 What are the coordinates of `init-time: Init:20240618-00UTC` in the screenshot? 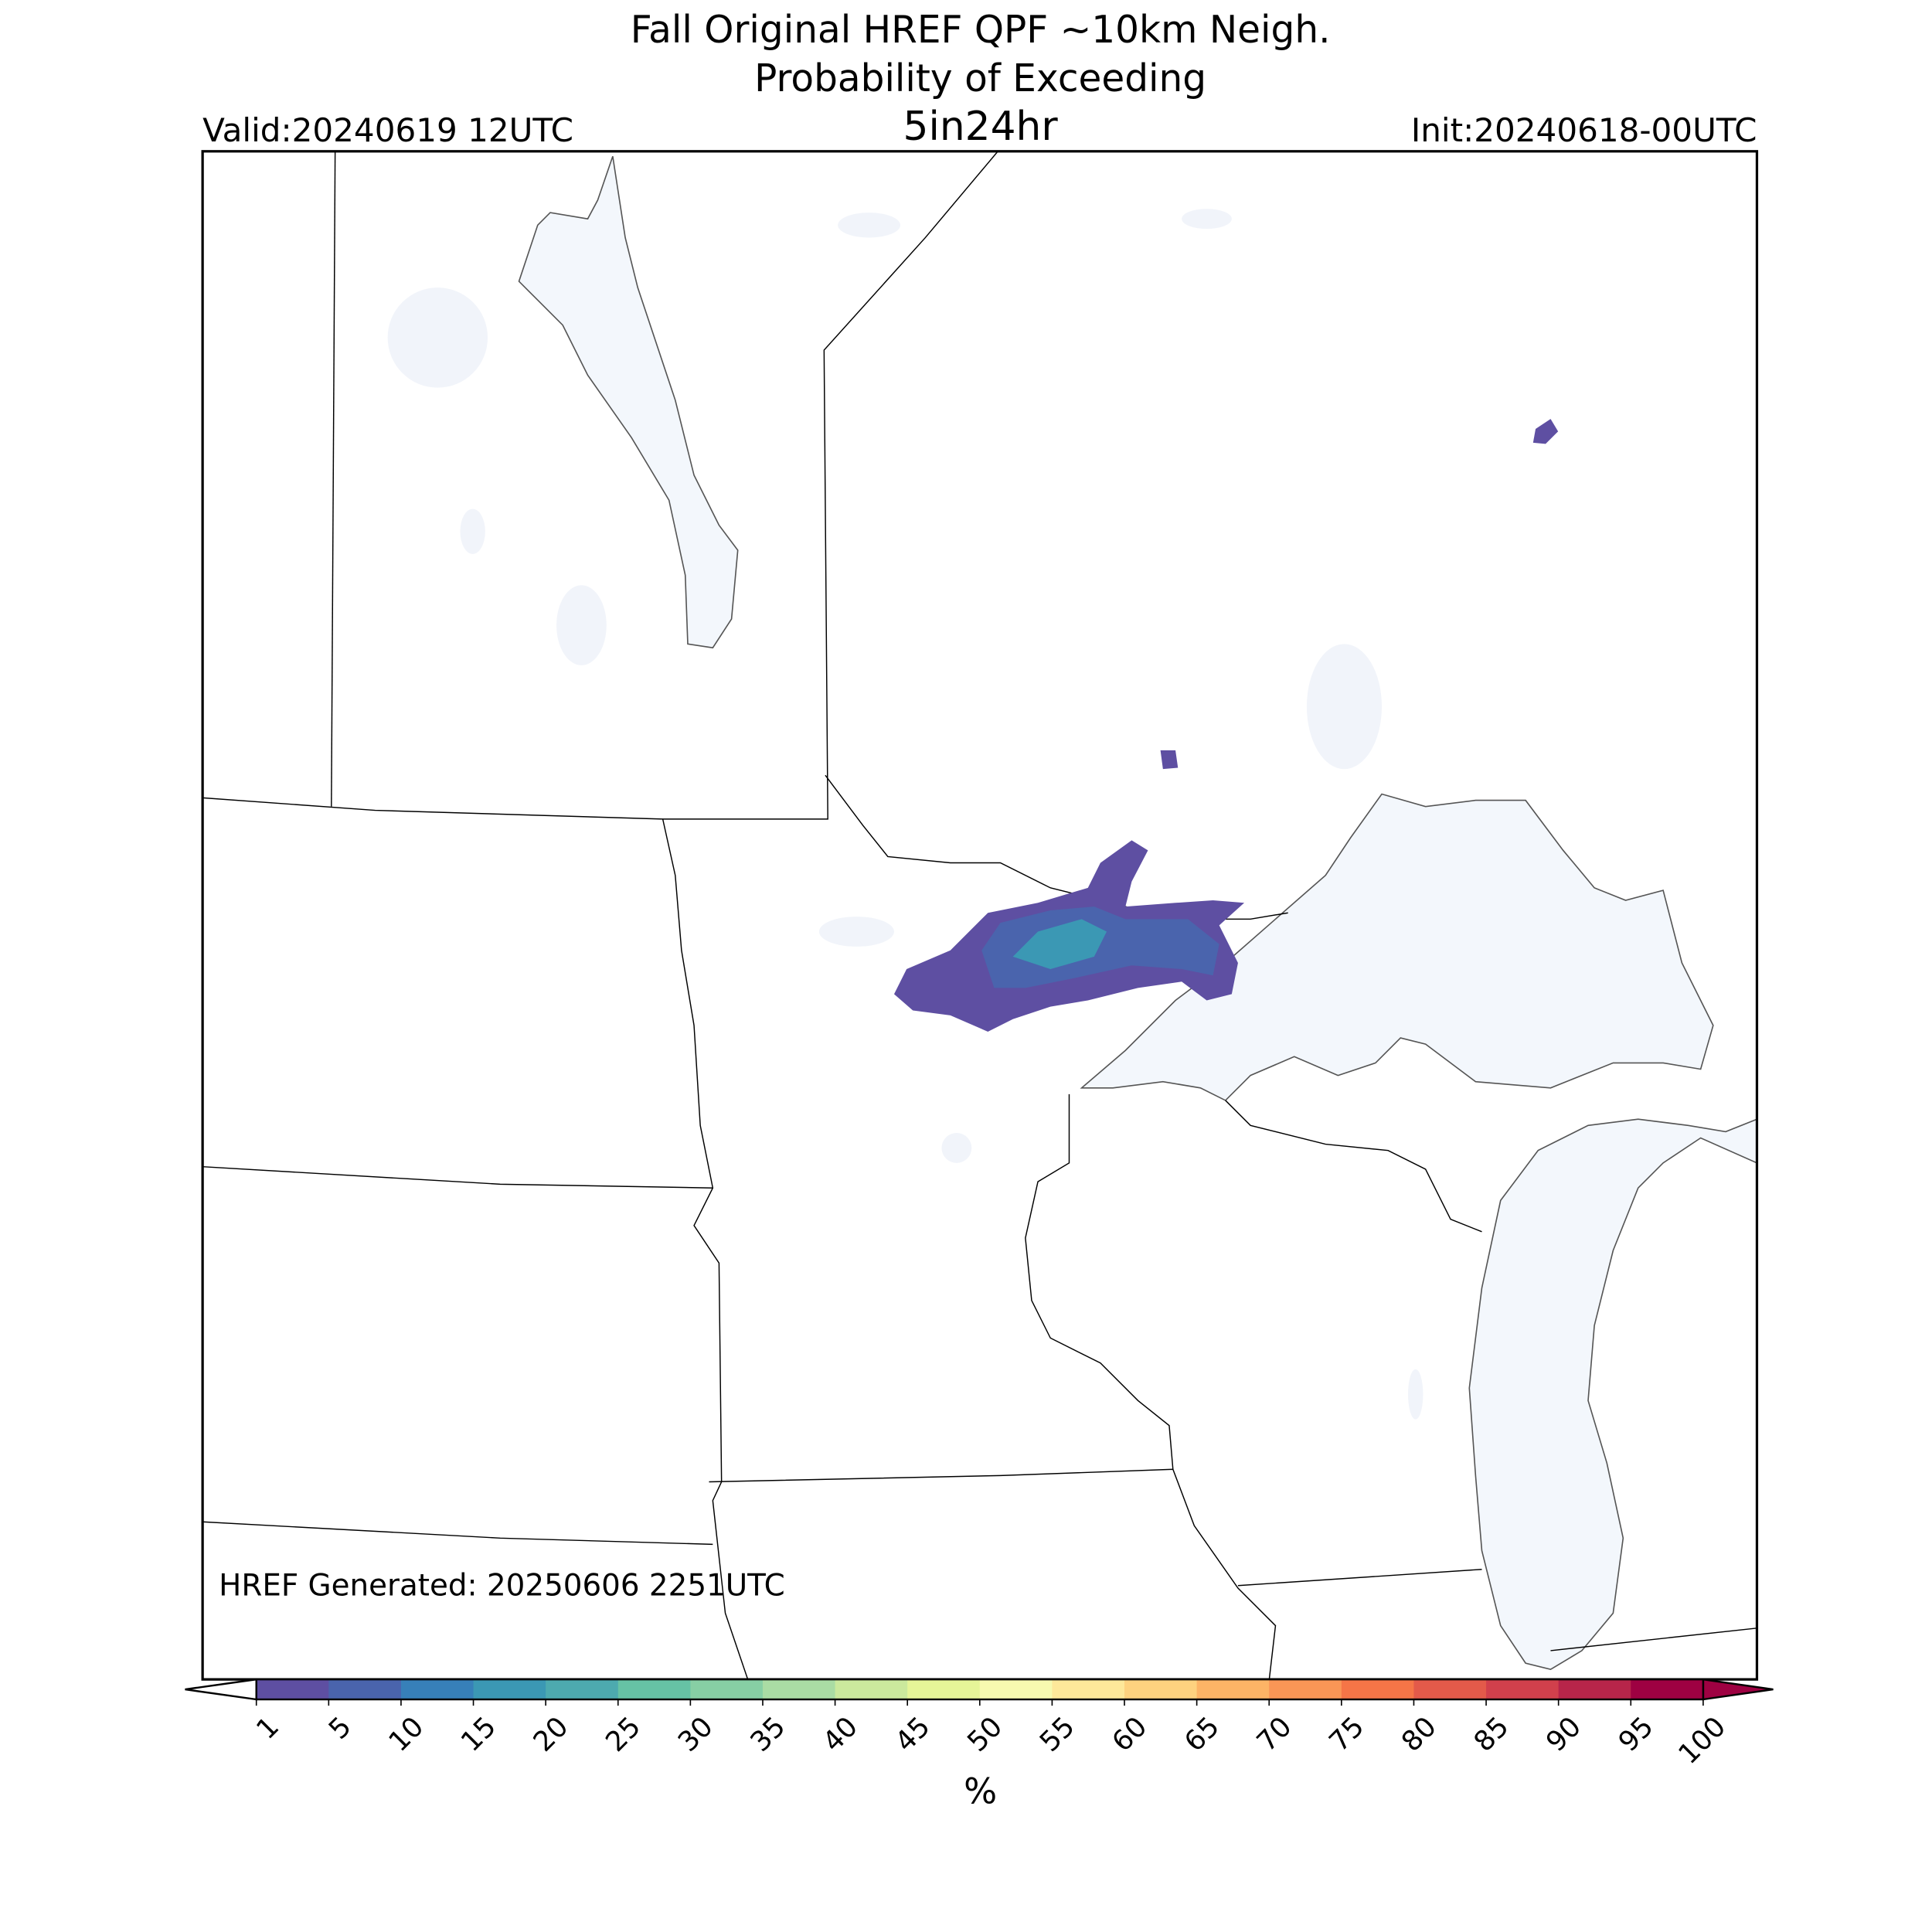 It's located at (1584, 130).